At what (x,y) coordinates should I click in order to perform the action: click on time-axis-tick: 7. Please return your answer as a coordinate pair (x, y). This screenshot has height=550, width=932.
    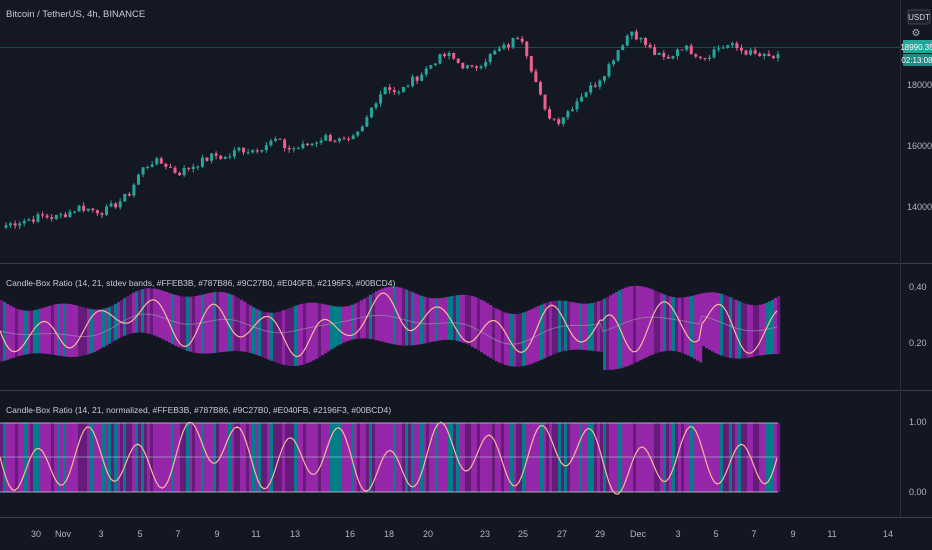
    Looking at the image, I should click on (753, 534).